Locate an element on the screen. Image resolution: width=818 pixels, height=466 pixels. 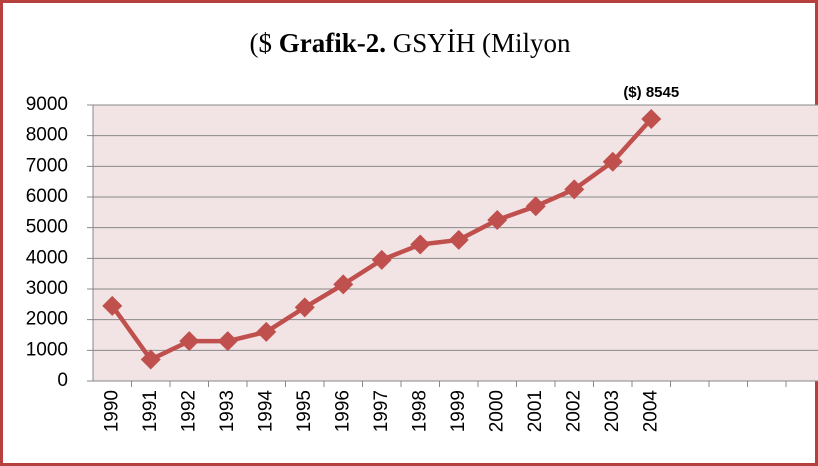
y-tick-label: 0 is located at coordinates (62, 380).